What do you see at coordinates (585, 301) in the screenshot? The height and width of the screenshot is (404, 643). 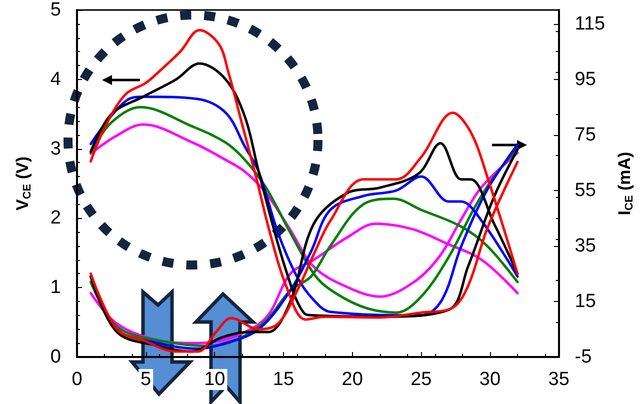 I see `y2-tick-label: 15` at bounding box center [585, 301].